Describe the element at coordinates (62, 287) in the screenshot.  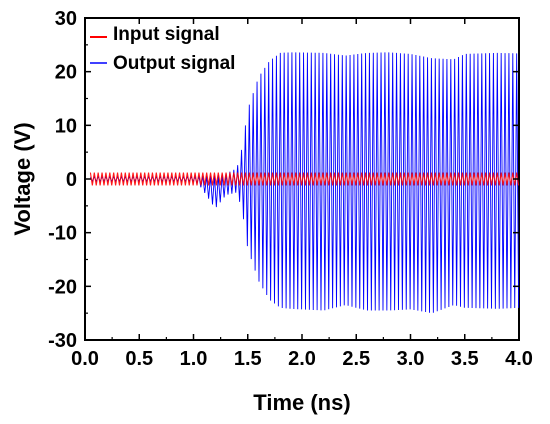
I see `y-tick-label: -20` at that location.